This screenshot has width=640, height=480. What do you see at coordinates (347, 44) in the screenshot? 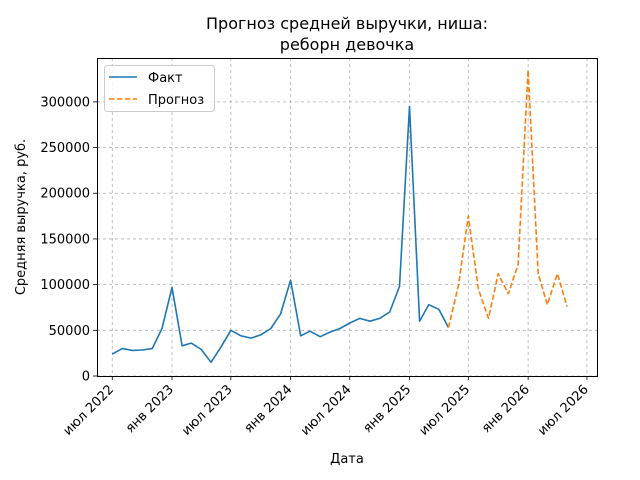
I see `chart-title-line-2: реборн девочка` at bounding box center [347, 44].